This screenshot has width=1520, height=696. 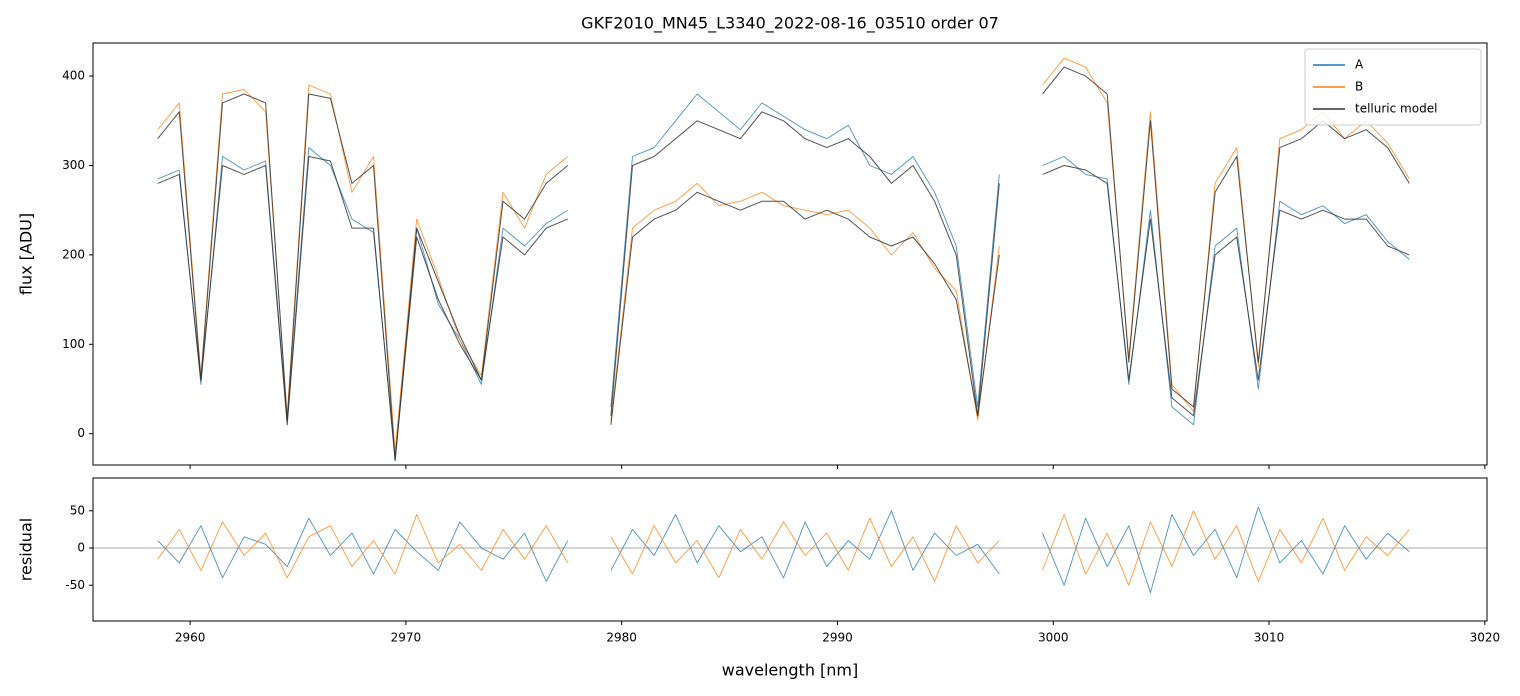 I want to click on series-line, so click(x=783, y=548).